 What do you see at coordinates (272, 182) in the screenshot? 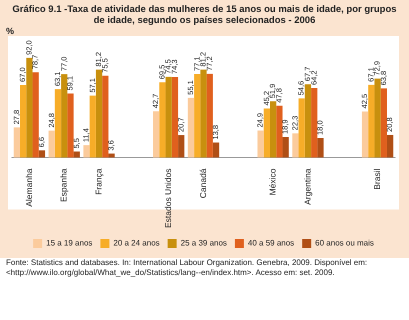
I see `x-tick-label: México` at bounding box center [272, 182].